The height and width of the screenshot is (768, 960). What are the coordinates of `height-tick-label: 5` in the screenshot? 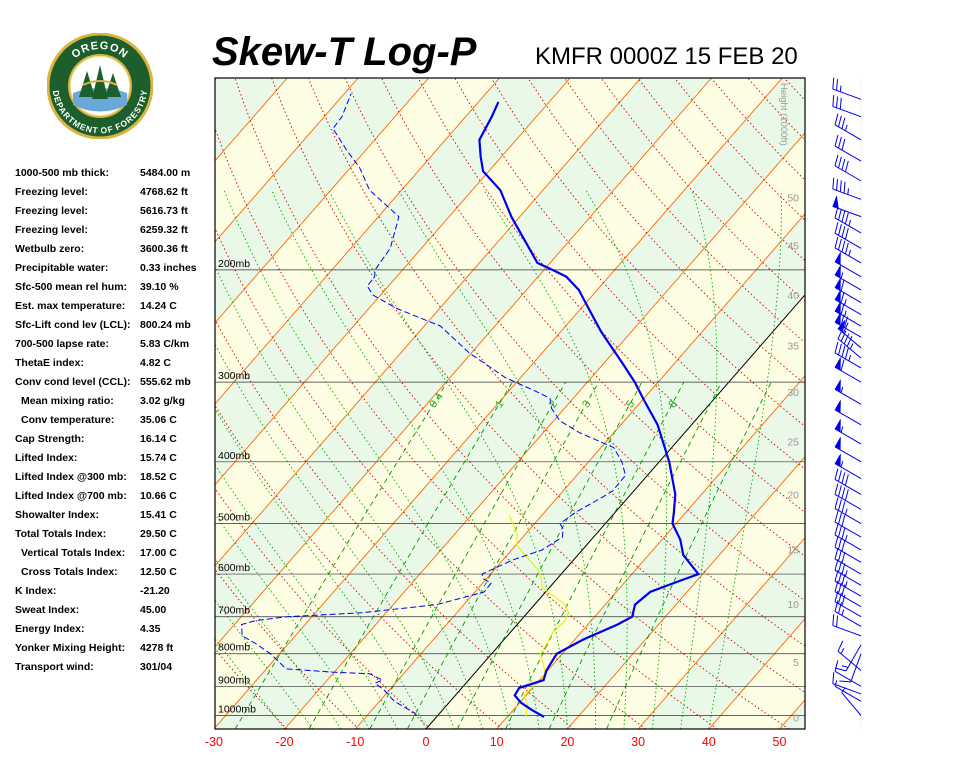 It's located at (796, 663).